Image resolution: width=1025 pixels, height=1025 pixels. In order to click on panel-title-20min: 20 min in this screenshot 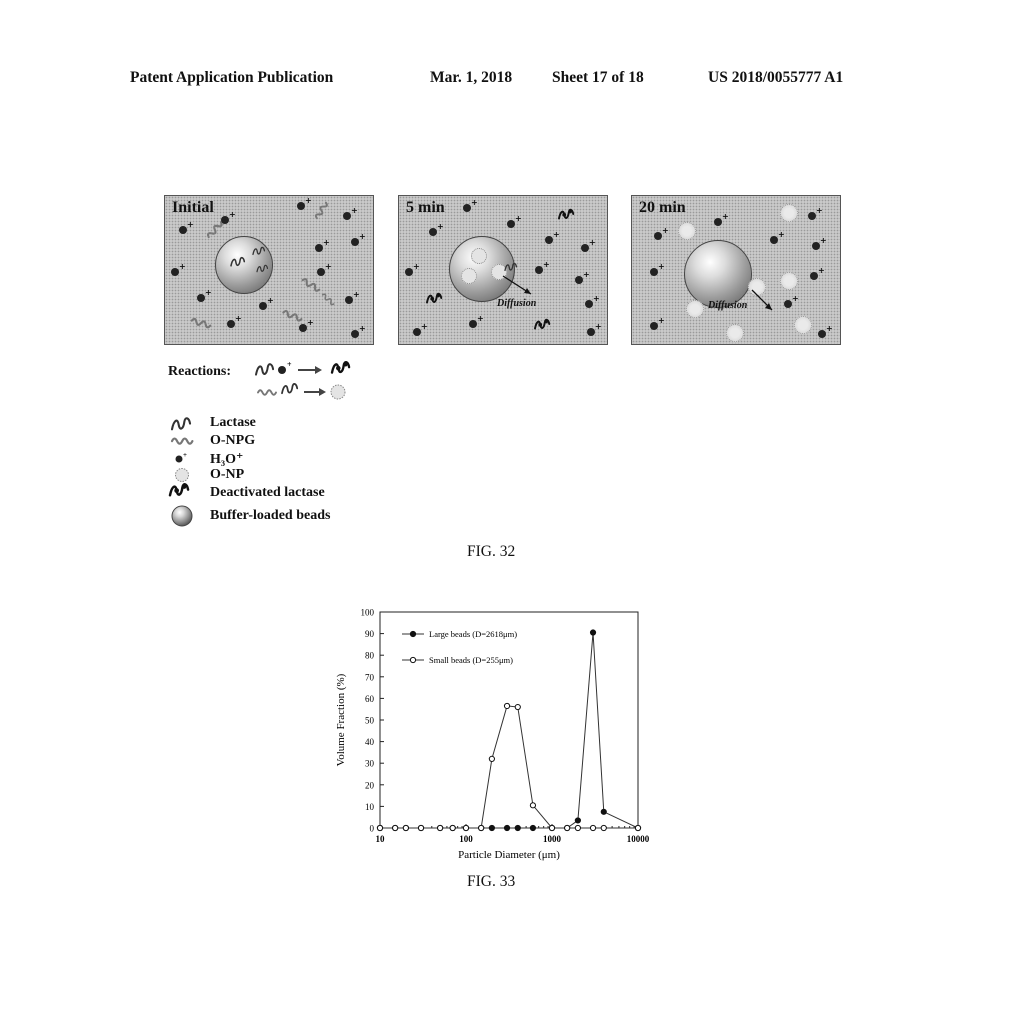, I will do `click(662, 207)`.